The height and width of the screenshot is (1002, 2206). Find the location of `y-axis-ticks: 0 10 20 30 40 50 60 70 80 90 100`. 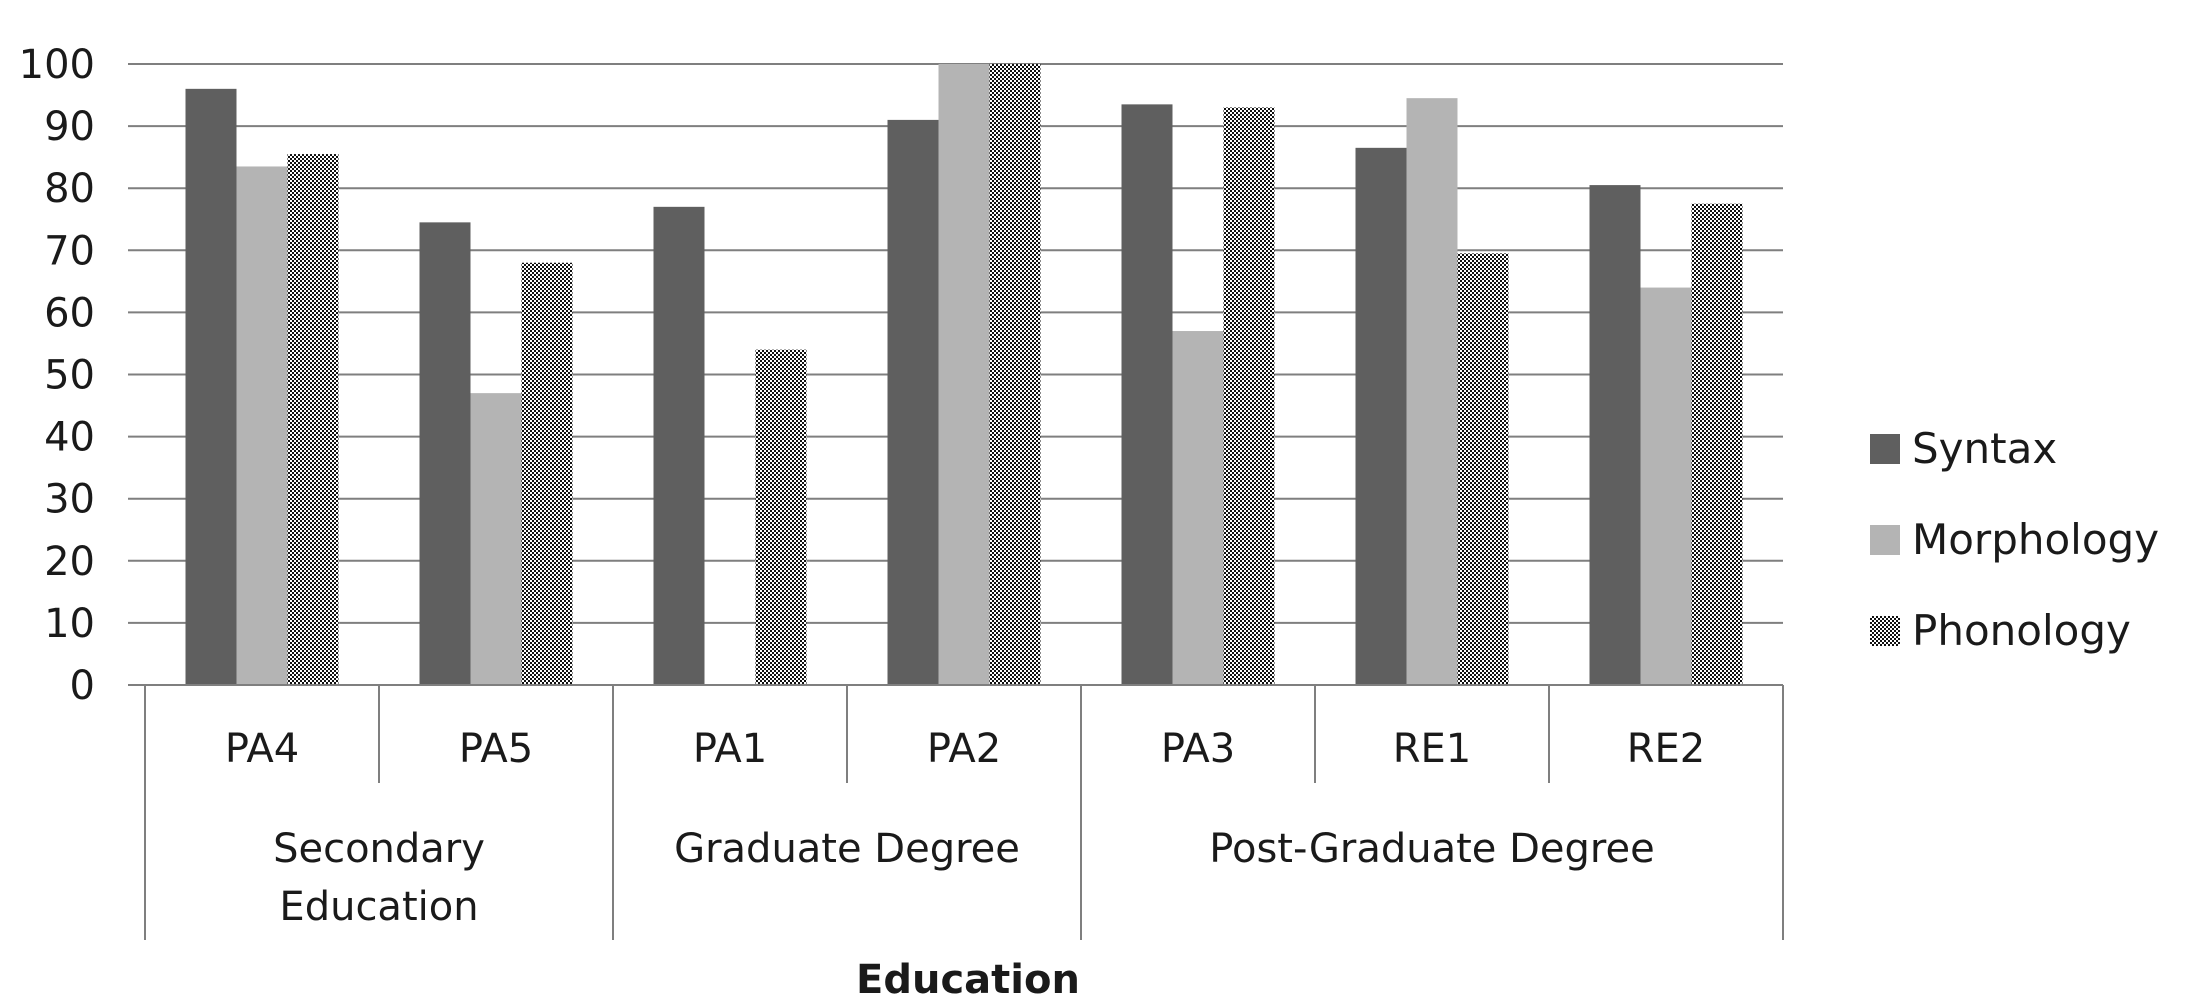

y-axis-ticks: 0 10 20 30 40 50 60 70 80 90 100 is located at coordinates (57, 375).